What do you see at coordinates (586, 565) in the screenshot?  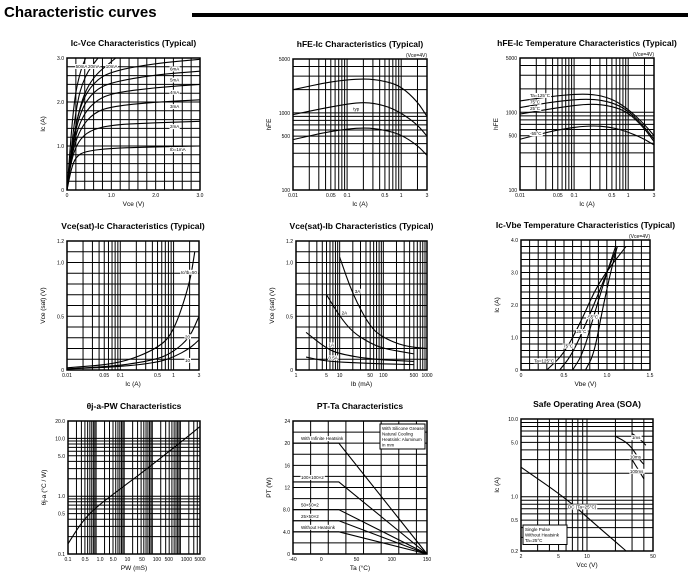 I see `x-axis-label: Vcc (V)` at bounding box center [586, 565].